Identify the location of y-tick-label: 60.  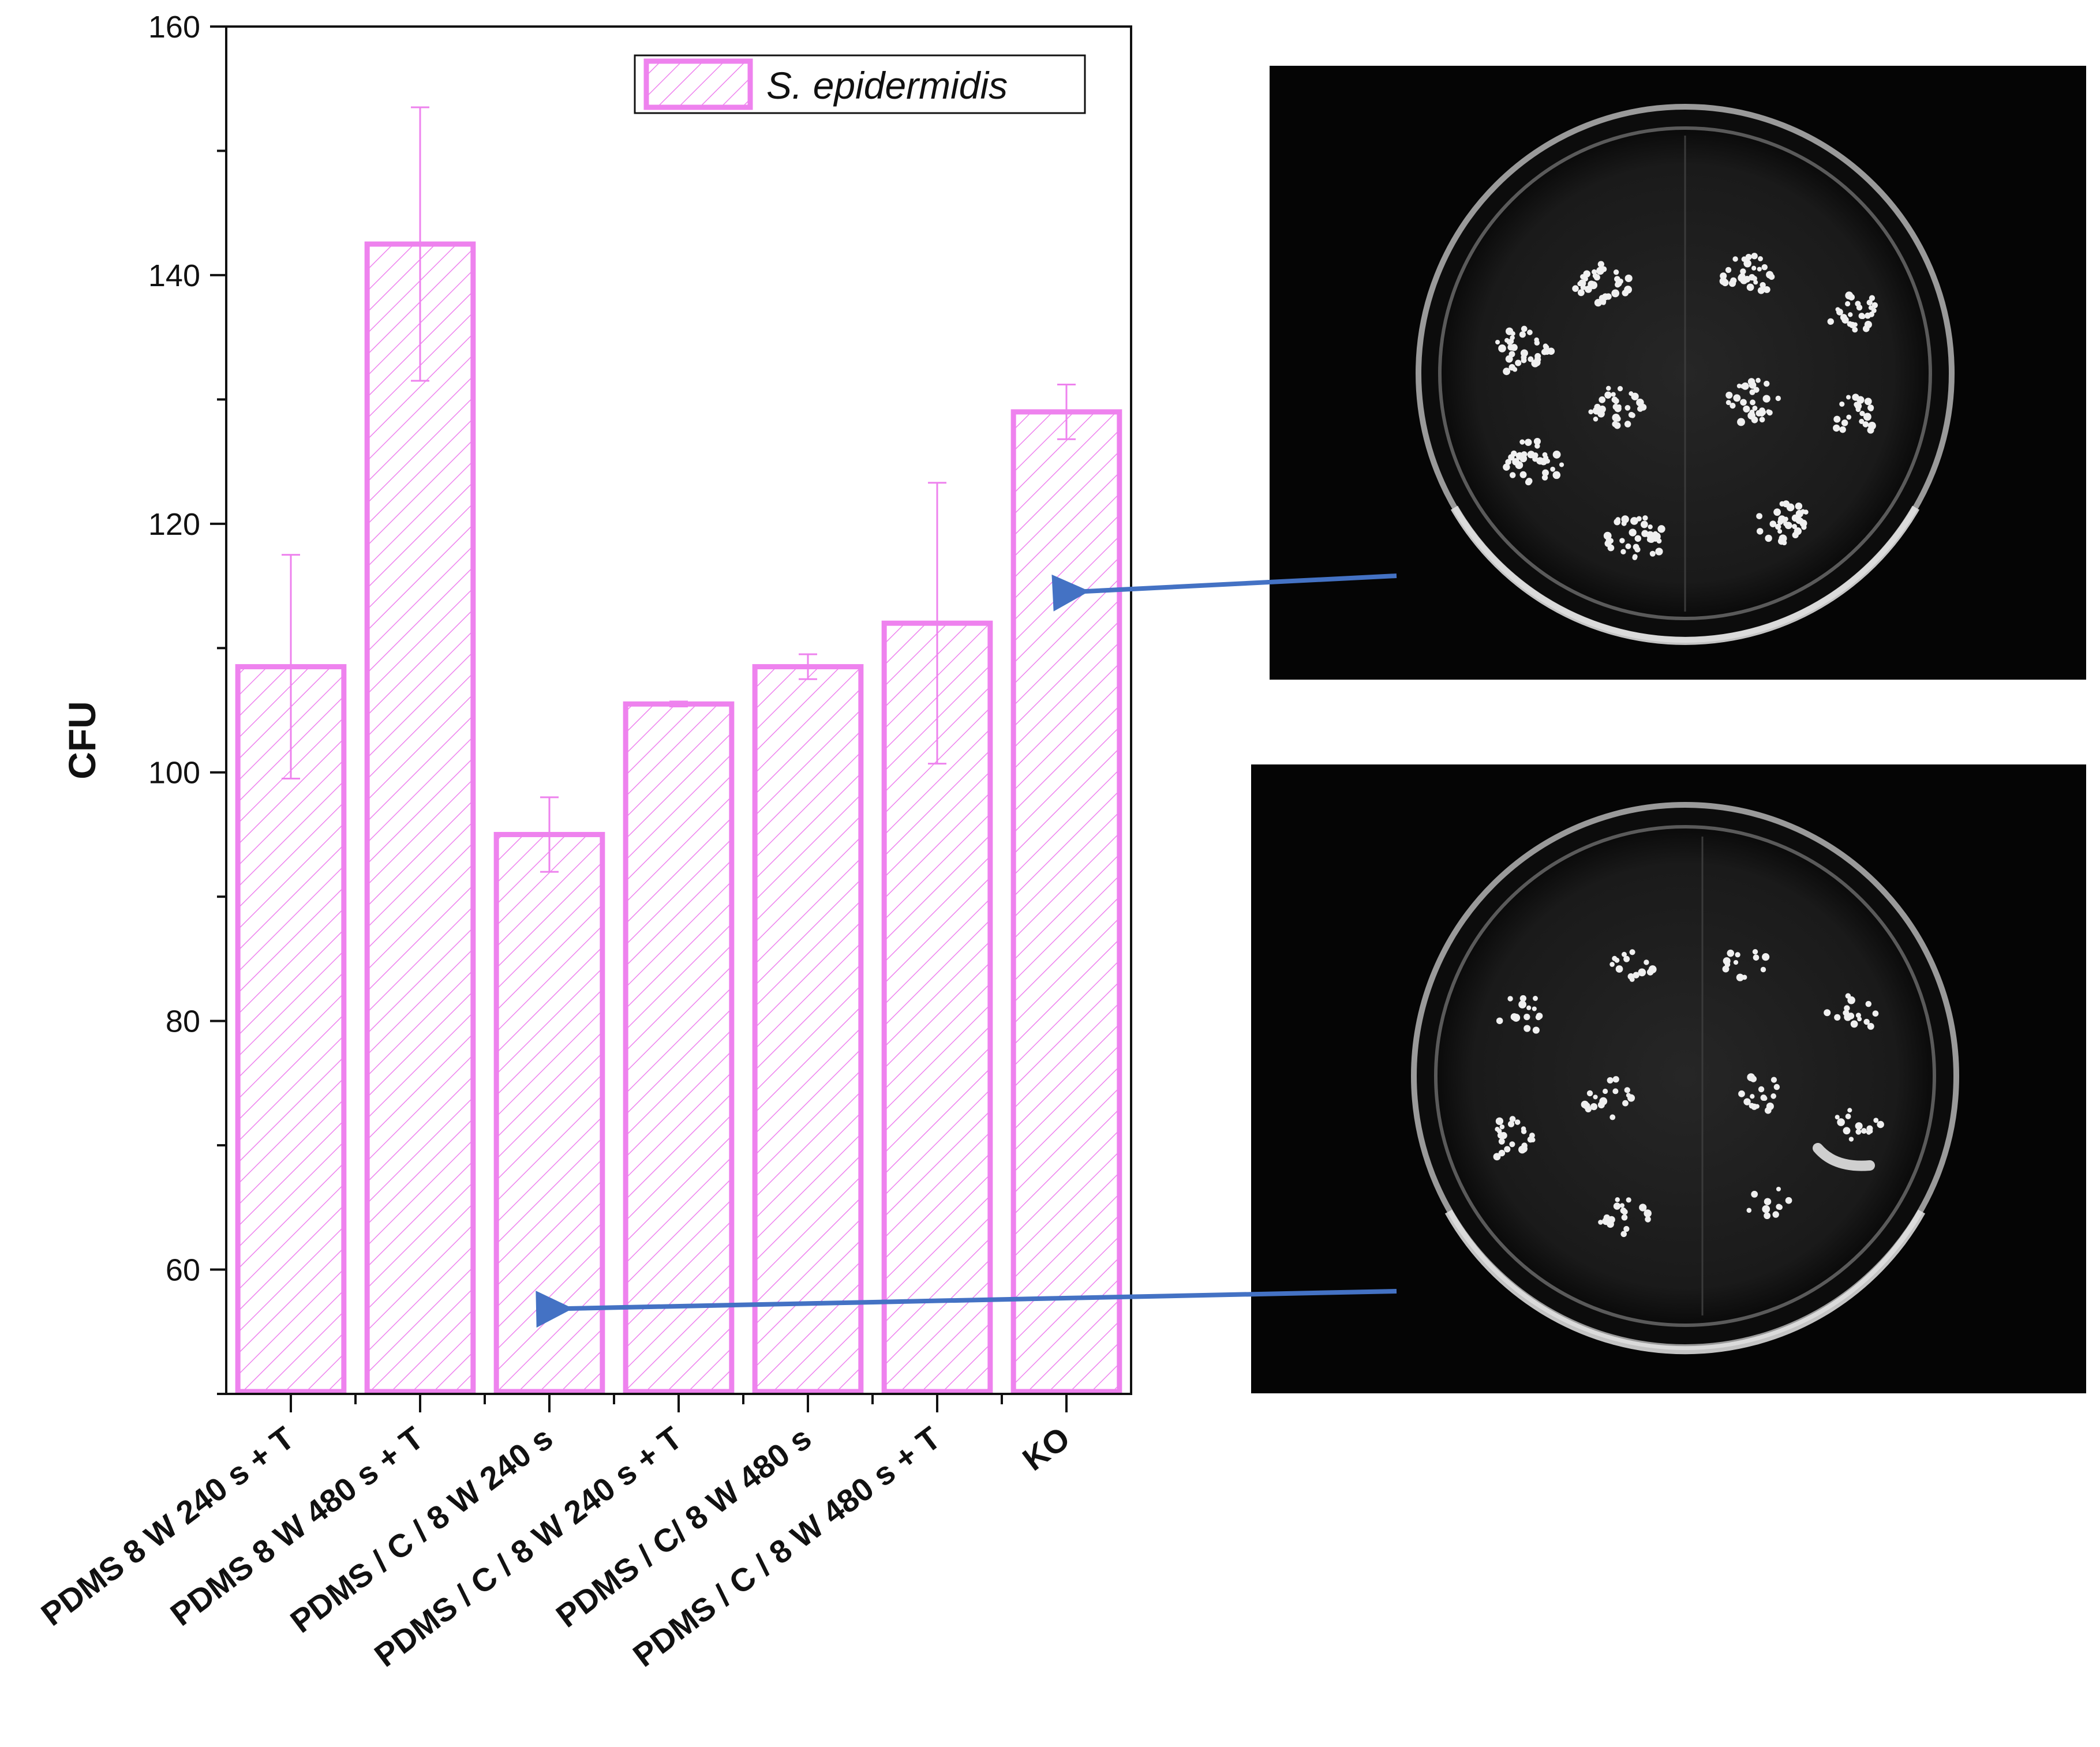
(183, 1271).